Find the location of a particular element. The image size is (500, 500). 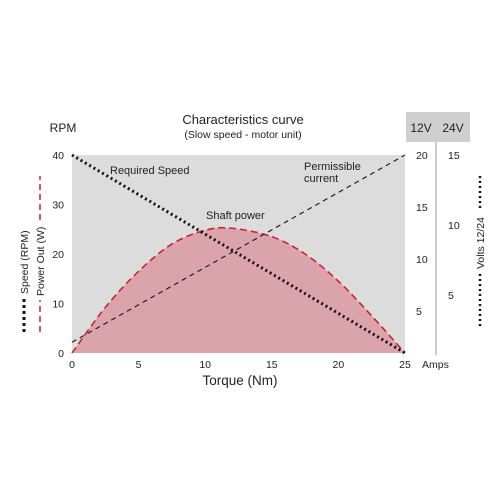

volts-legend-label: Volts 12/24 is located at coordinates (481, 243).